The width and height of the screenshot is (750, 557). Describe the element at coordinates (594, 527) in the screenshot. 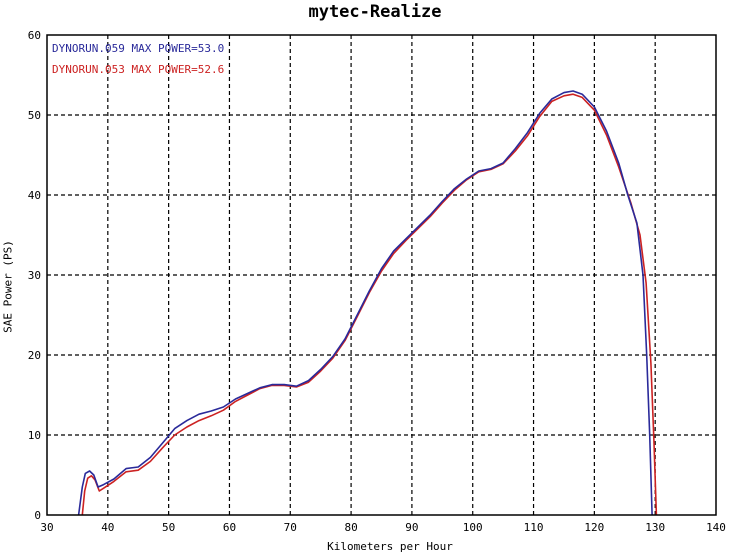

I see `x-tick-label: 120` at that location.